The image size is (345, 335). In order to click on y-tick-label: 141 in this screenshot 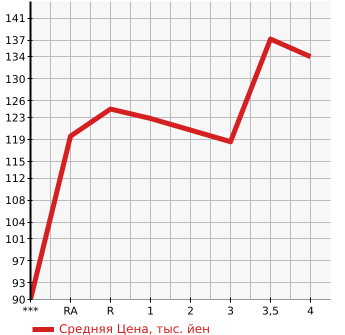, I will do `click(15, 19)`.